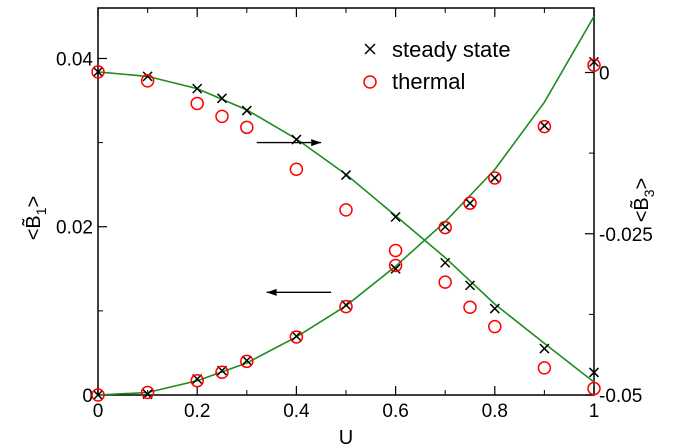 Image resolution: width=686 pixels, height=447 pixels. I want to click on legend-label-thermal: thermal, so click(428, 81).